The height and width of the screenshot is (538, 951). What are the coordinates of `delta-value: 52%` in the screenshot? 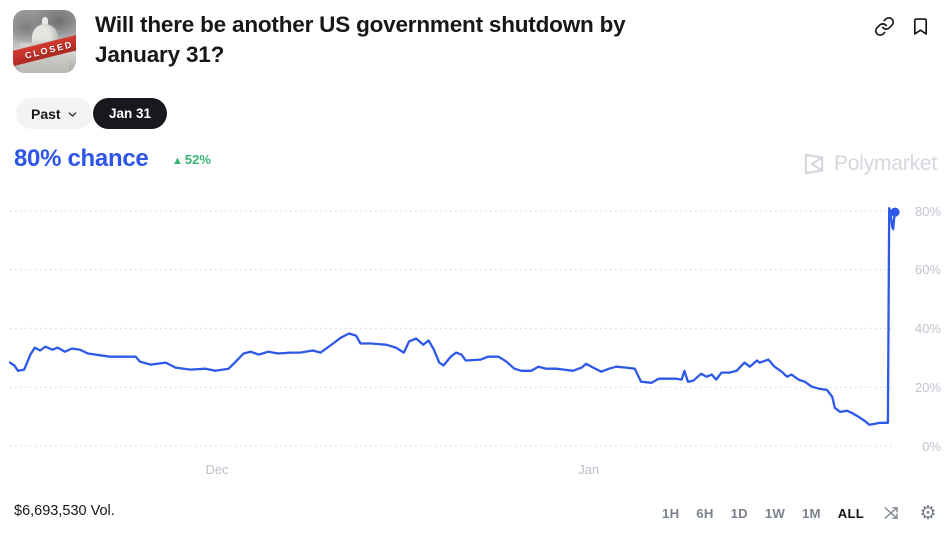 It's located at (197, 159).